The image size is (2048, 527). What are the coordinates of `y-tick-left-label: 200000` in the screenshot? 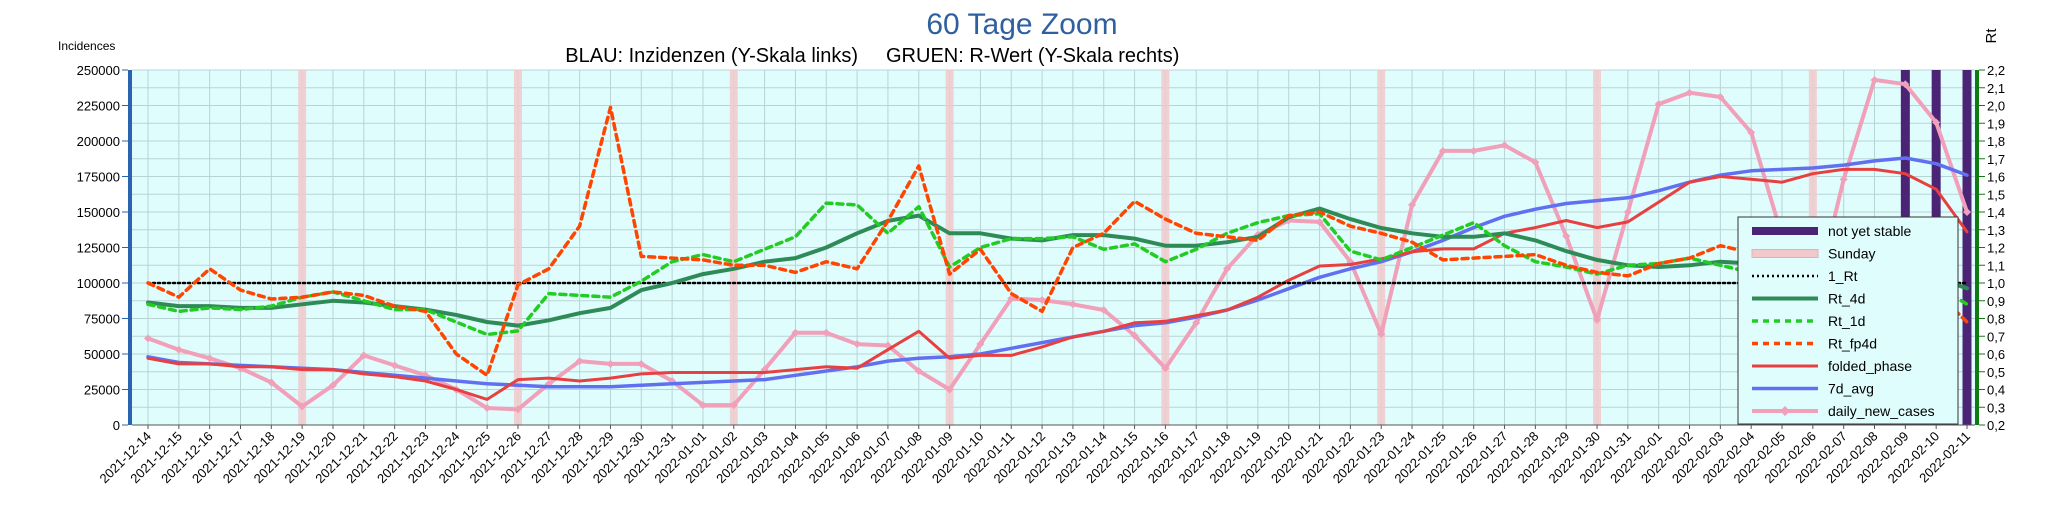 It's located at (98, 141).